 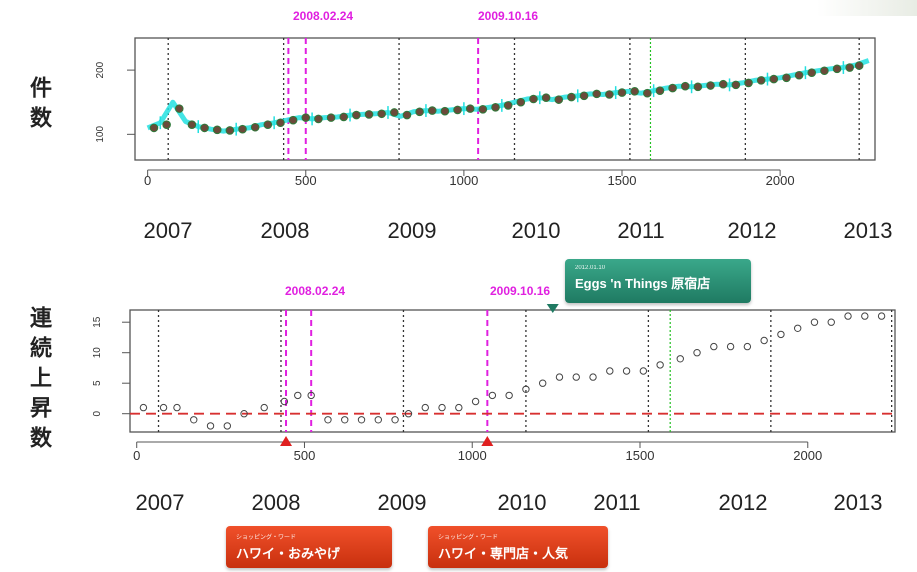 What do you see at coordinates (640, 455) in the screenshot?
I see `x-tick-label: 1500` at bounding box center [640, 455].